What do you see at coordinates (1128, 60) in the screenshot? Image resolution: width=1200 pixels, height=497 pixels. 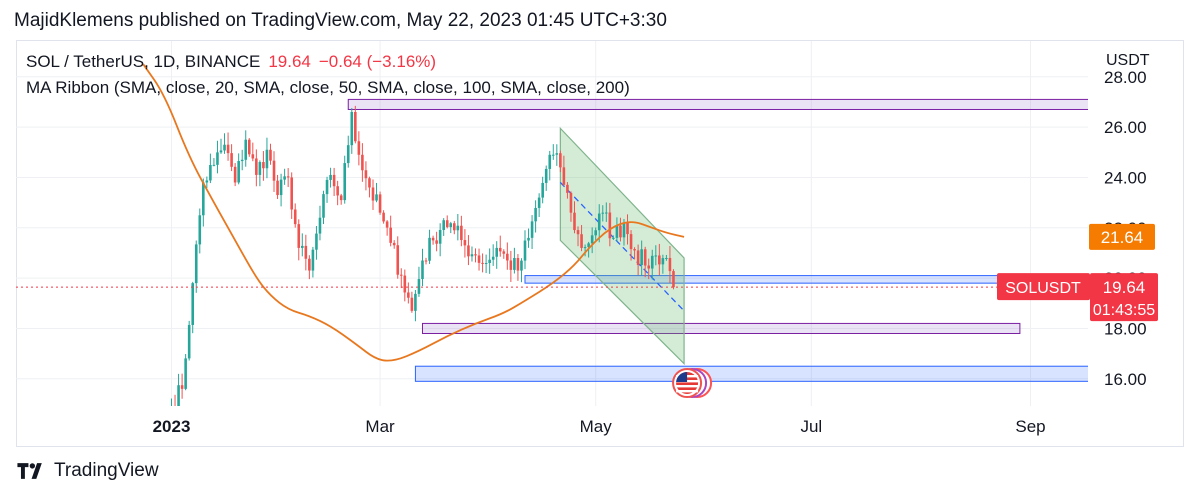 I see `currency-label: USDT` at bounding box center [1128, 60].